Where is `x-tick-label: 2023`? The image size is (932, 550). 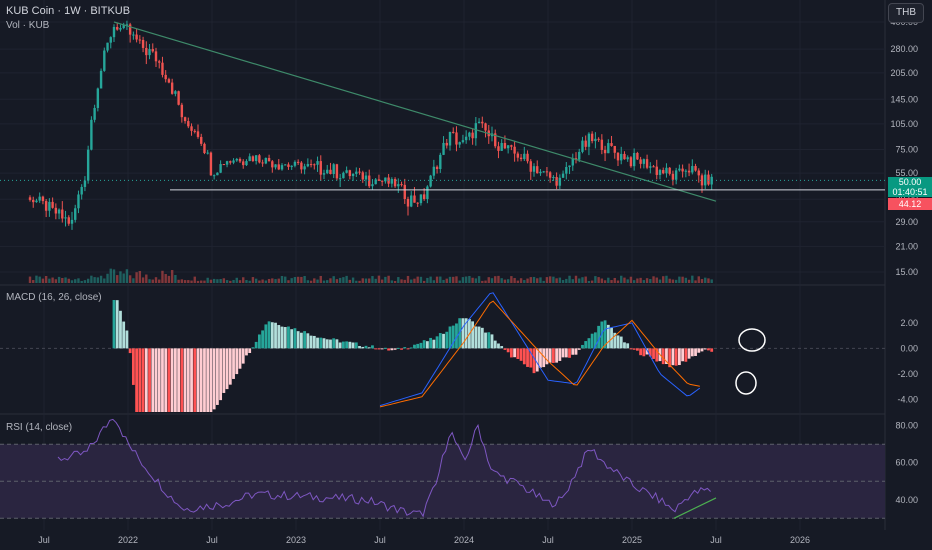
x-tick-label: 2023 is located at coordinates (296, 540).